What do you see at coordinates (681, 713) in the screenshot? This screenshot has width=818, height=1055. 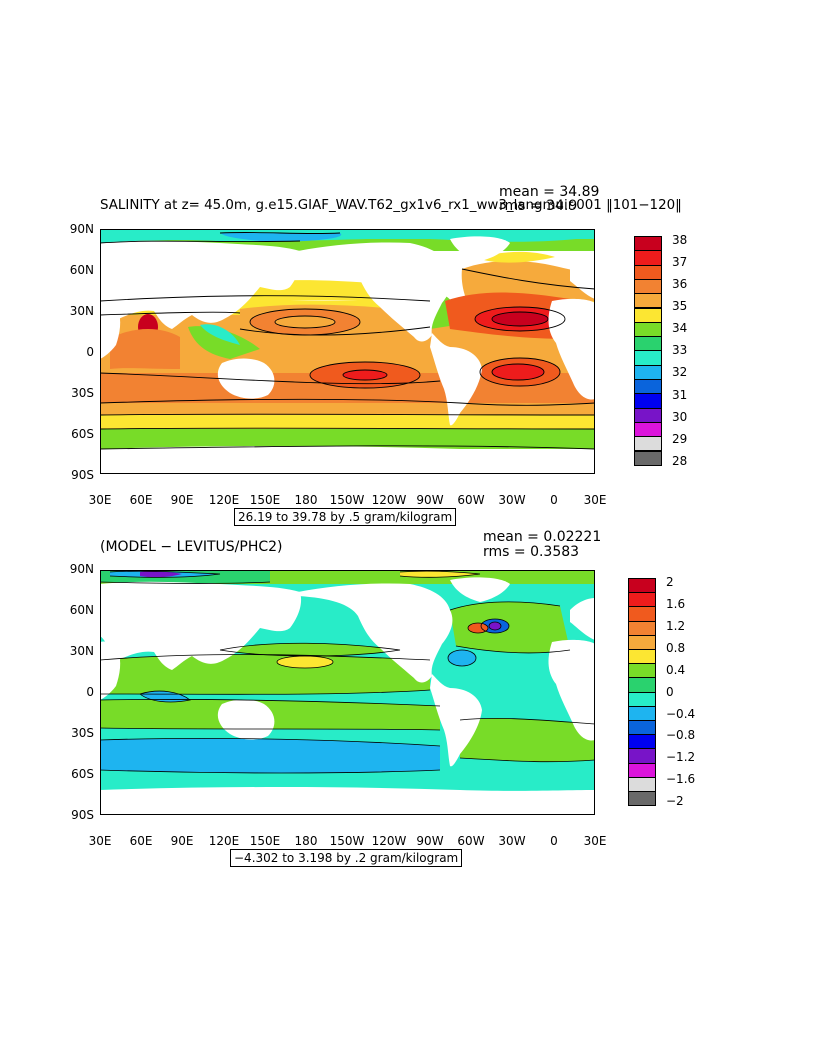 I see `bottom-colorbar-label: −0.4` at bounding box center [681, 713].